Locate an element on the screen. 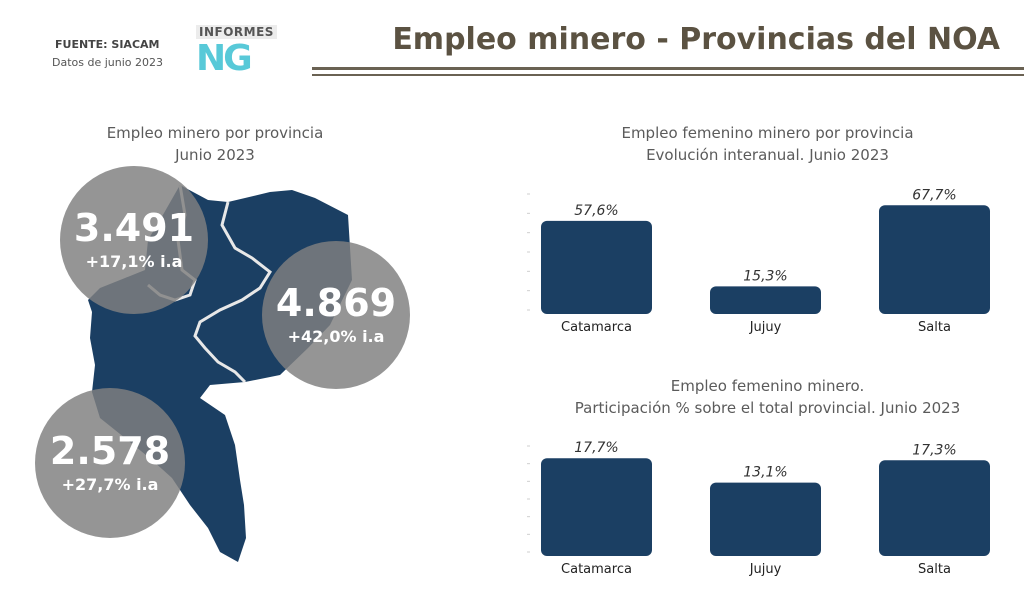  logo: INFORMES NG is located at coordinates (240, 53).